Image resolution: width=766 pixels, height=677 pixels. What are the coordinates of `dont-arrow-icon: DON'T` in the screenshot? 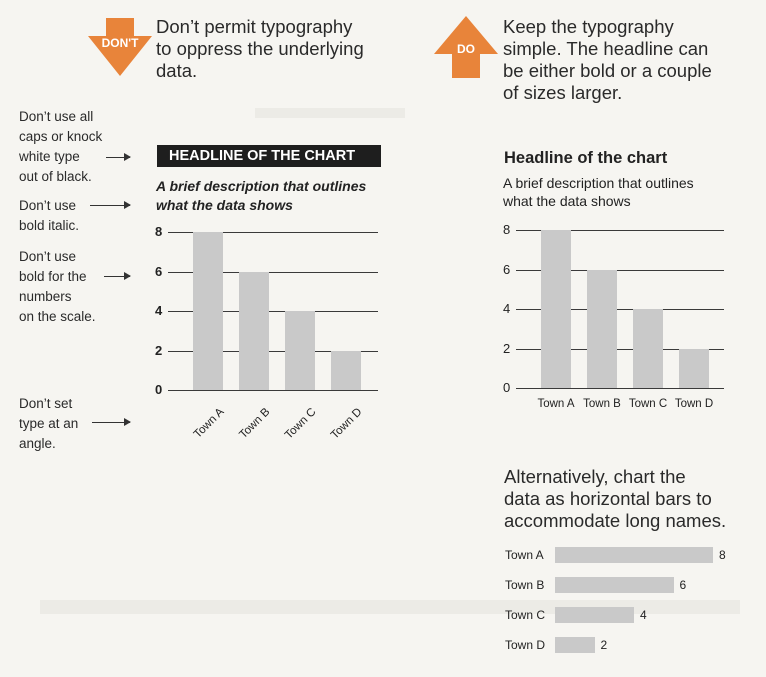 It's located at (120, 48).